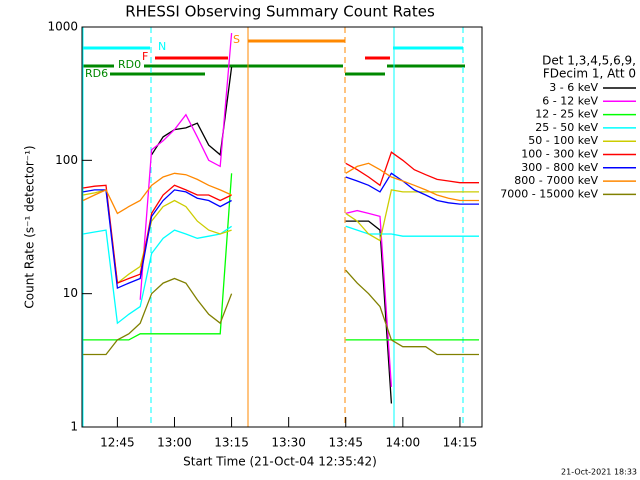 This screenshot has height=480, width=640. What do you see at coordinates (563, 140) in the screenshot?
I see `legend-label: 50 - 100 keV` at bounding box center [563, 140].